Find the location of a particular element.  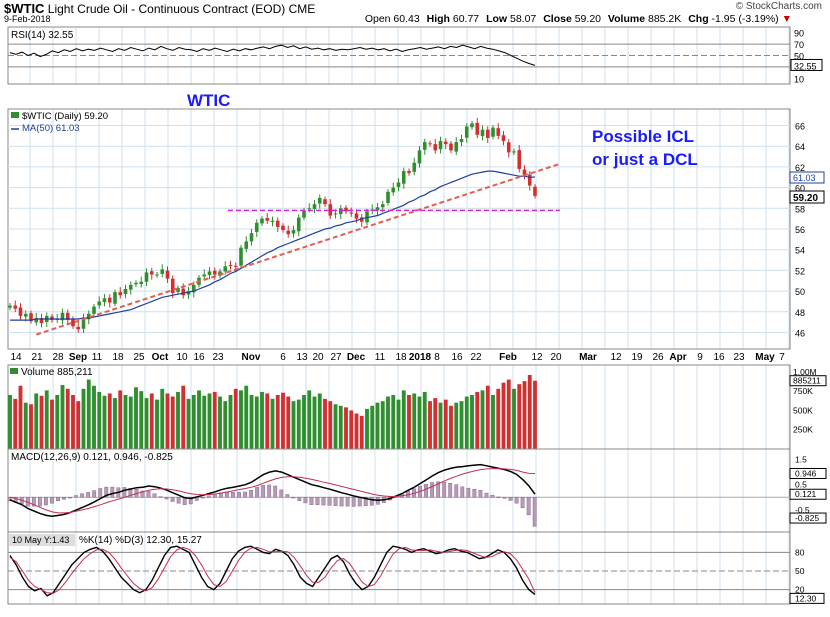

chart-date: 9-Feb-2018 is located at coordinates (27, 19).